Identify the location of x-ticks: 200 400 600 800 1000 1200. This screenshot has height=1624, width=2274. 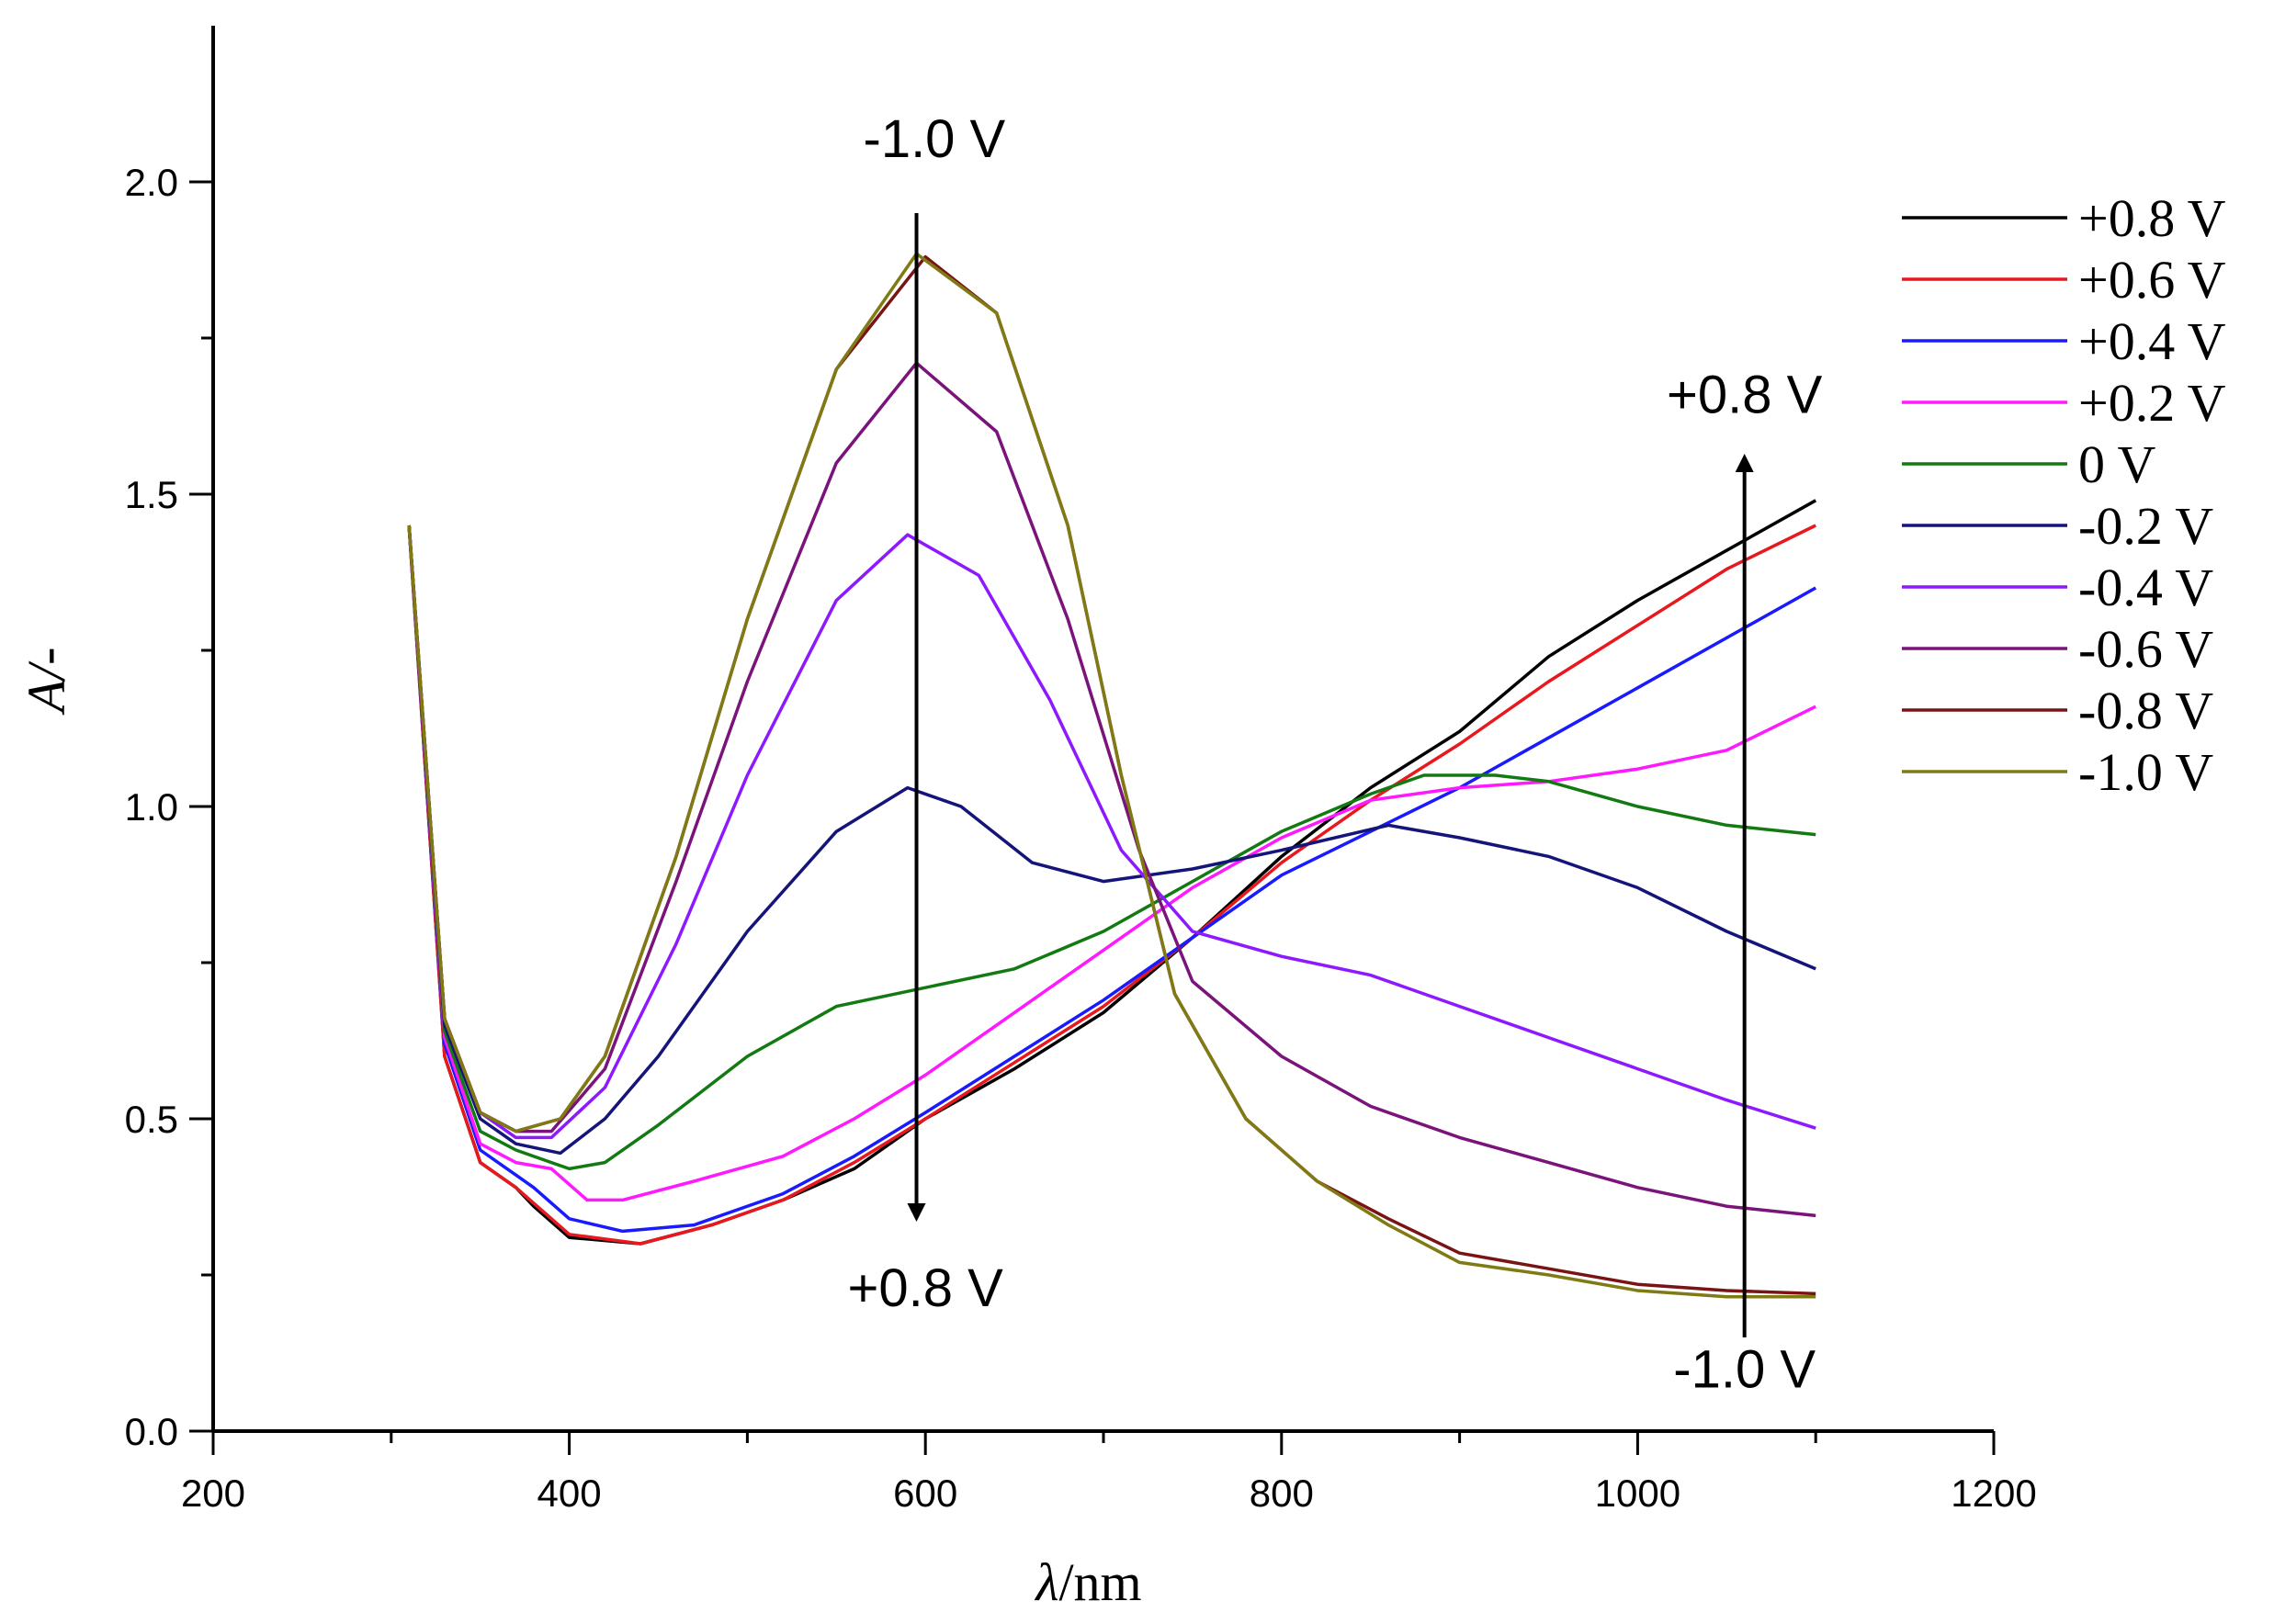
(1109, 1473).